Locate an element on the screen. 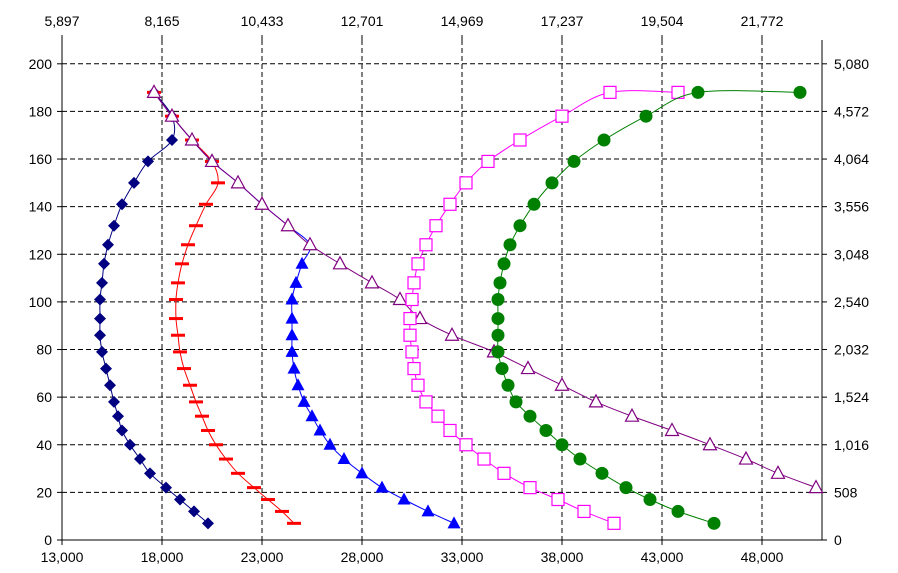  y-right-tick-label: 3,556 is located at coordinates (851, 207).